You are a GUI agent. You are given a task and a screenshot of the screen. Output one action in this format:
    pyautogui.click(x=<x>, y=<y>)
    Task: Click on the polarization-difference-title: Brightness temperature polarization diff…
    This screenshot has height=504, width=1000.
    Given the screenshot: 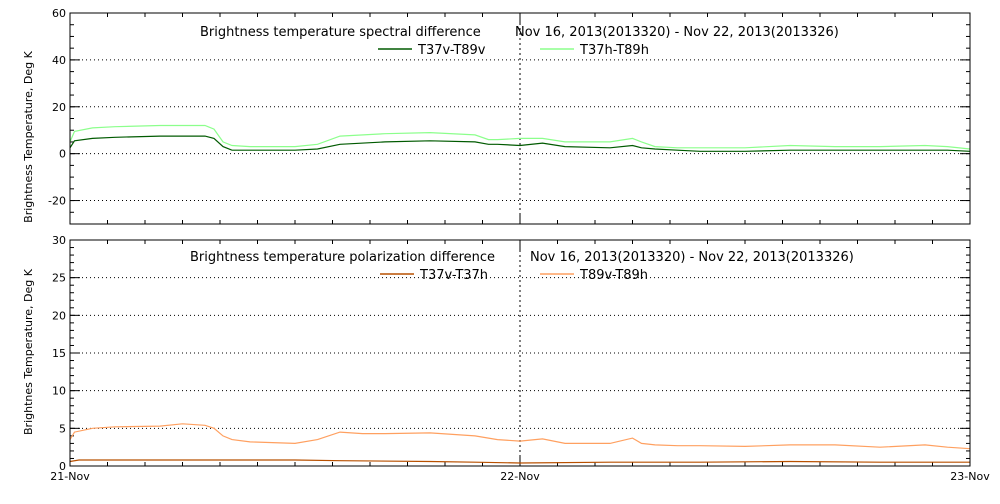 What is the action you would take?
    pyautogui.click(x=342, y=257)
    